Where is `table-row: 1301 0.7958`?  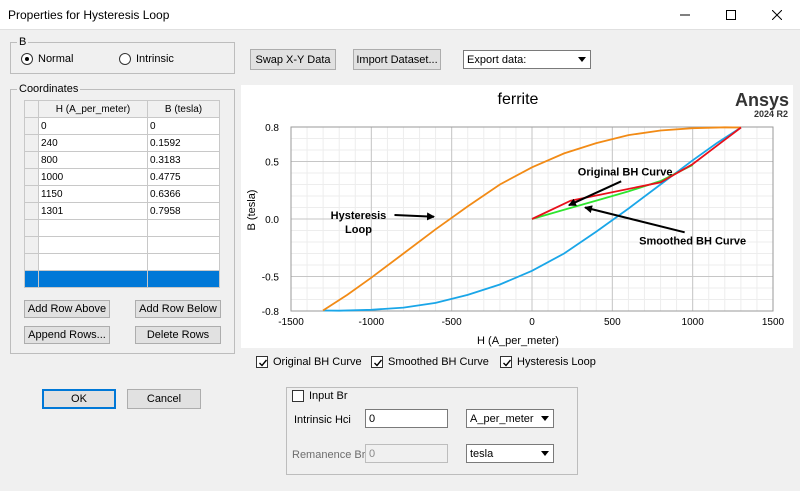 table-row: 1301 0.7958 is located at coordinates (122, 211).